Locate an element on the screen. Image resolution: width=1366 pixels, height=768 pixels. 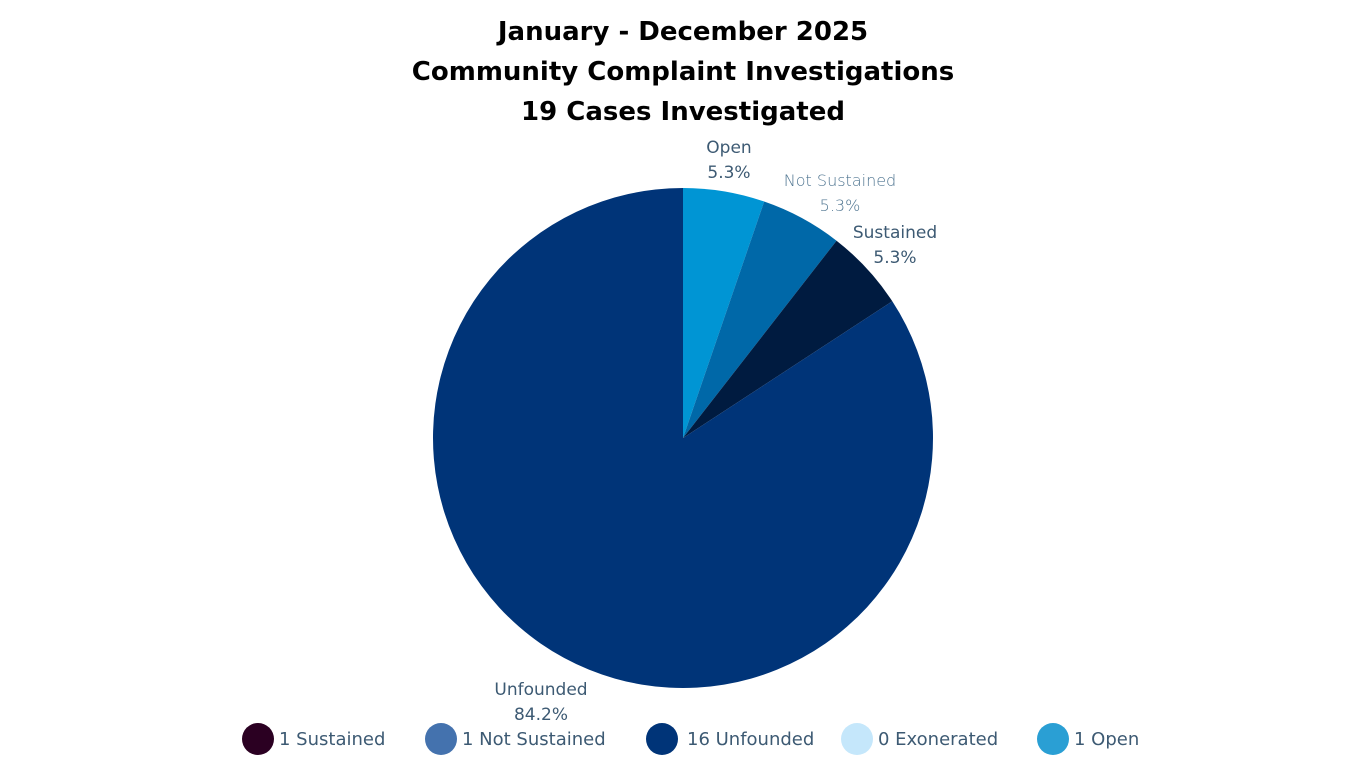
slice-label-sustained-name: Sustained is located at coordinates (895, 233).